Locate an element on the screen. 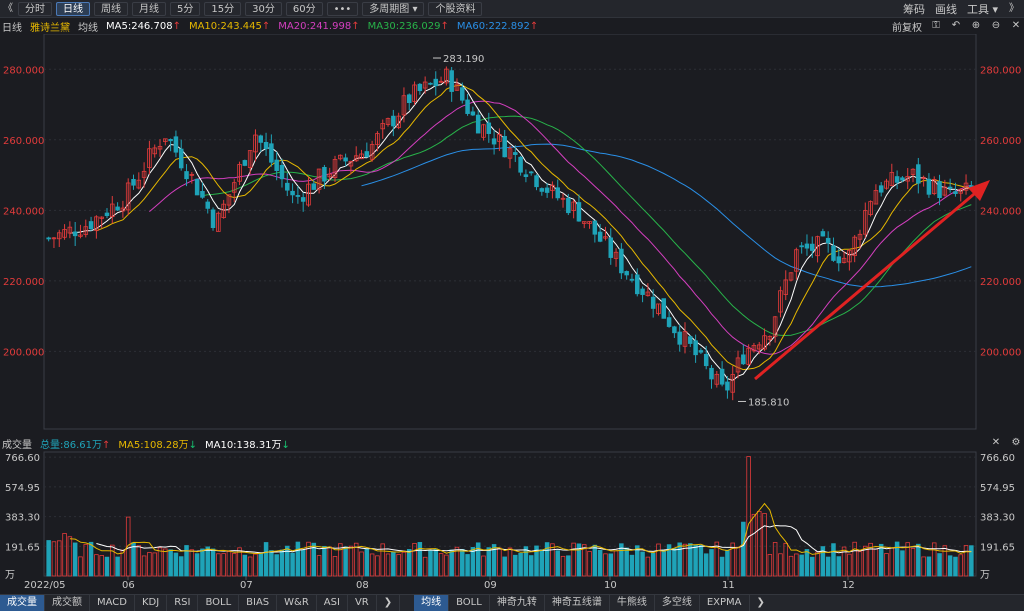 The width and height of the screenshot is (1024, 611). tab-bias: BIAS is located at coordinates (258, 603).